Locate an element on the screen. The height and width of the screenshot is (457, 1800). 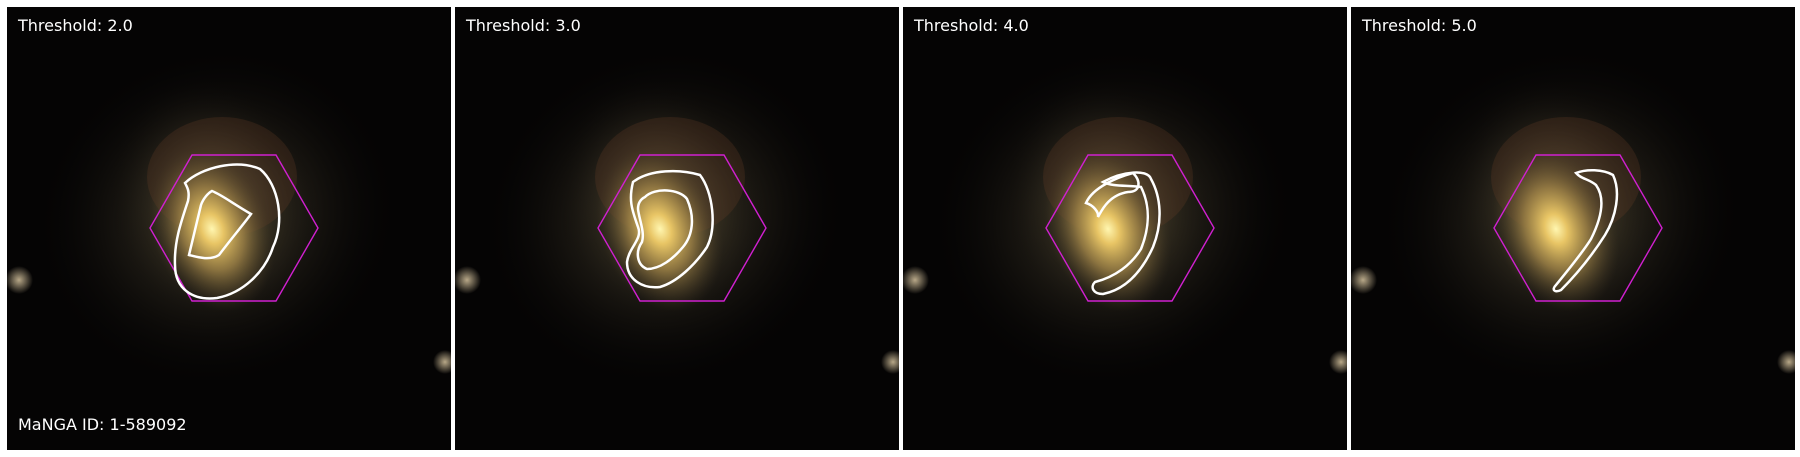
threshold-label: Threshold: 3.0 is located at coordinates (523, 25).